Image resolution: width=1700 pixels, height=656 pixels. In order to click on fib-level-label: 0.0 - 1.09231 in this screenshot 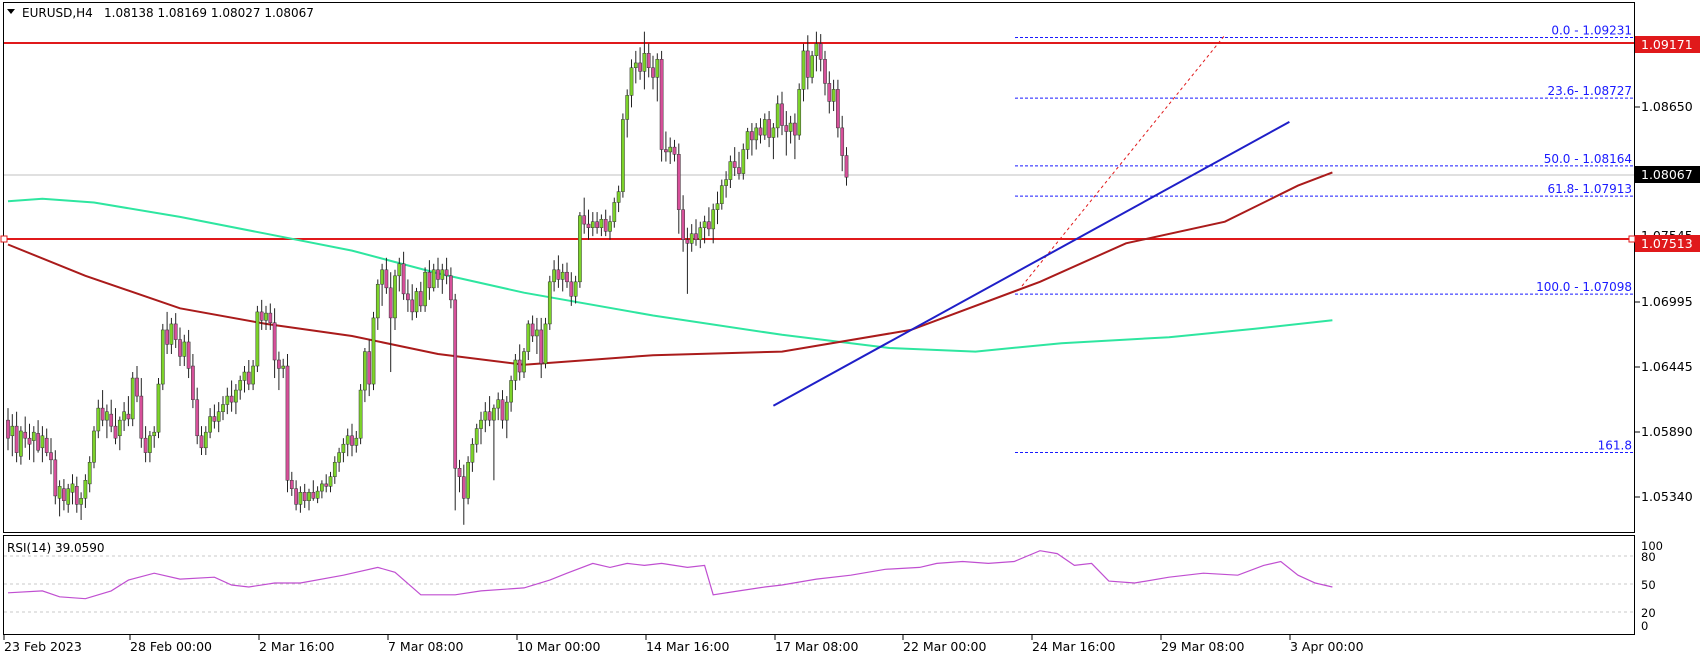, I will do `click(1591, 31)`.